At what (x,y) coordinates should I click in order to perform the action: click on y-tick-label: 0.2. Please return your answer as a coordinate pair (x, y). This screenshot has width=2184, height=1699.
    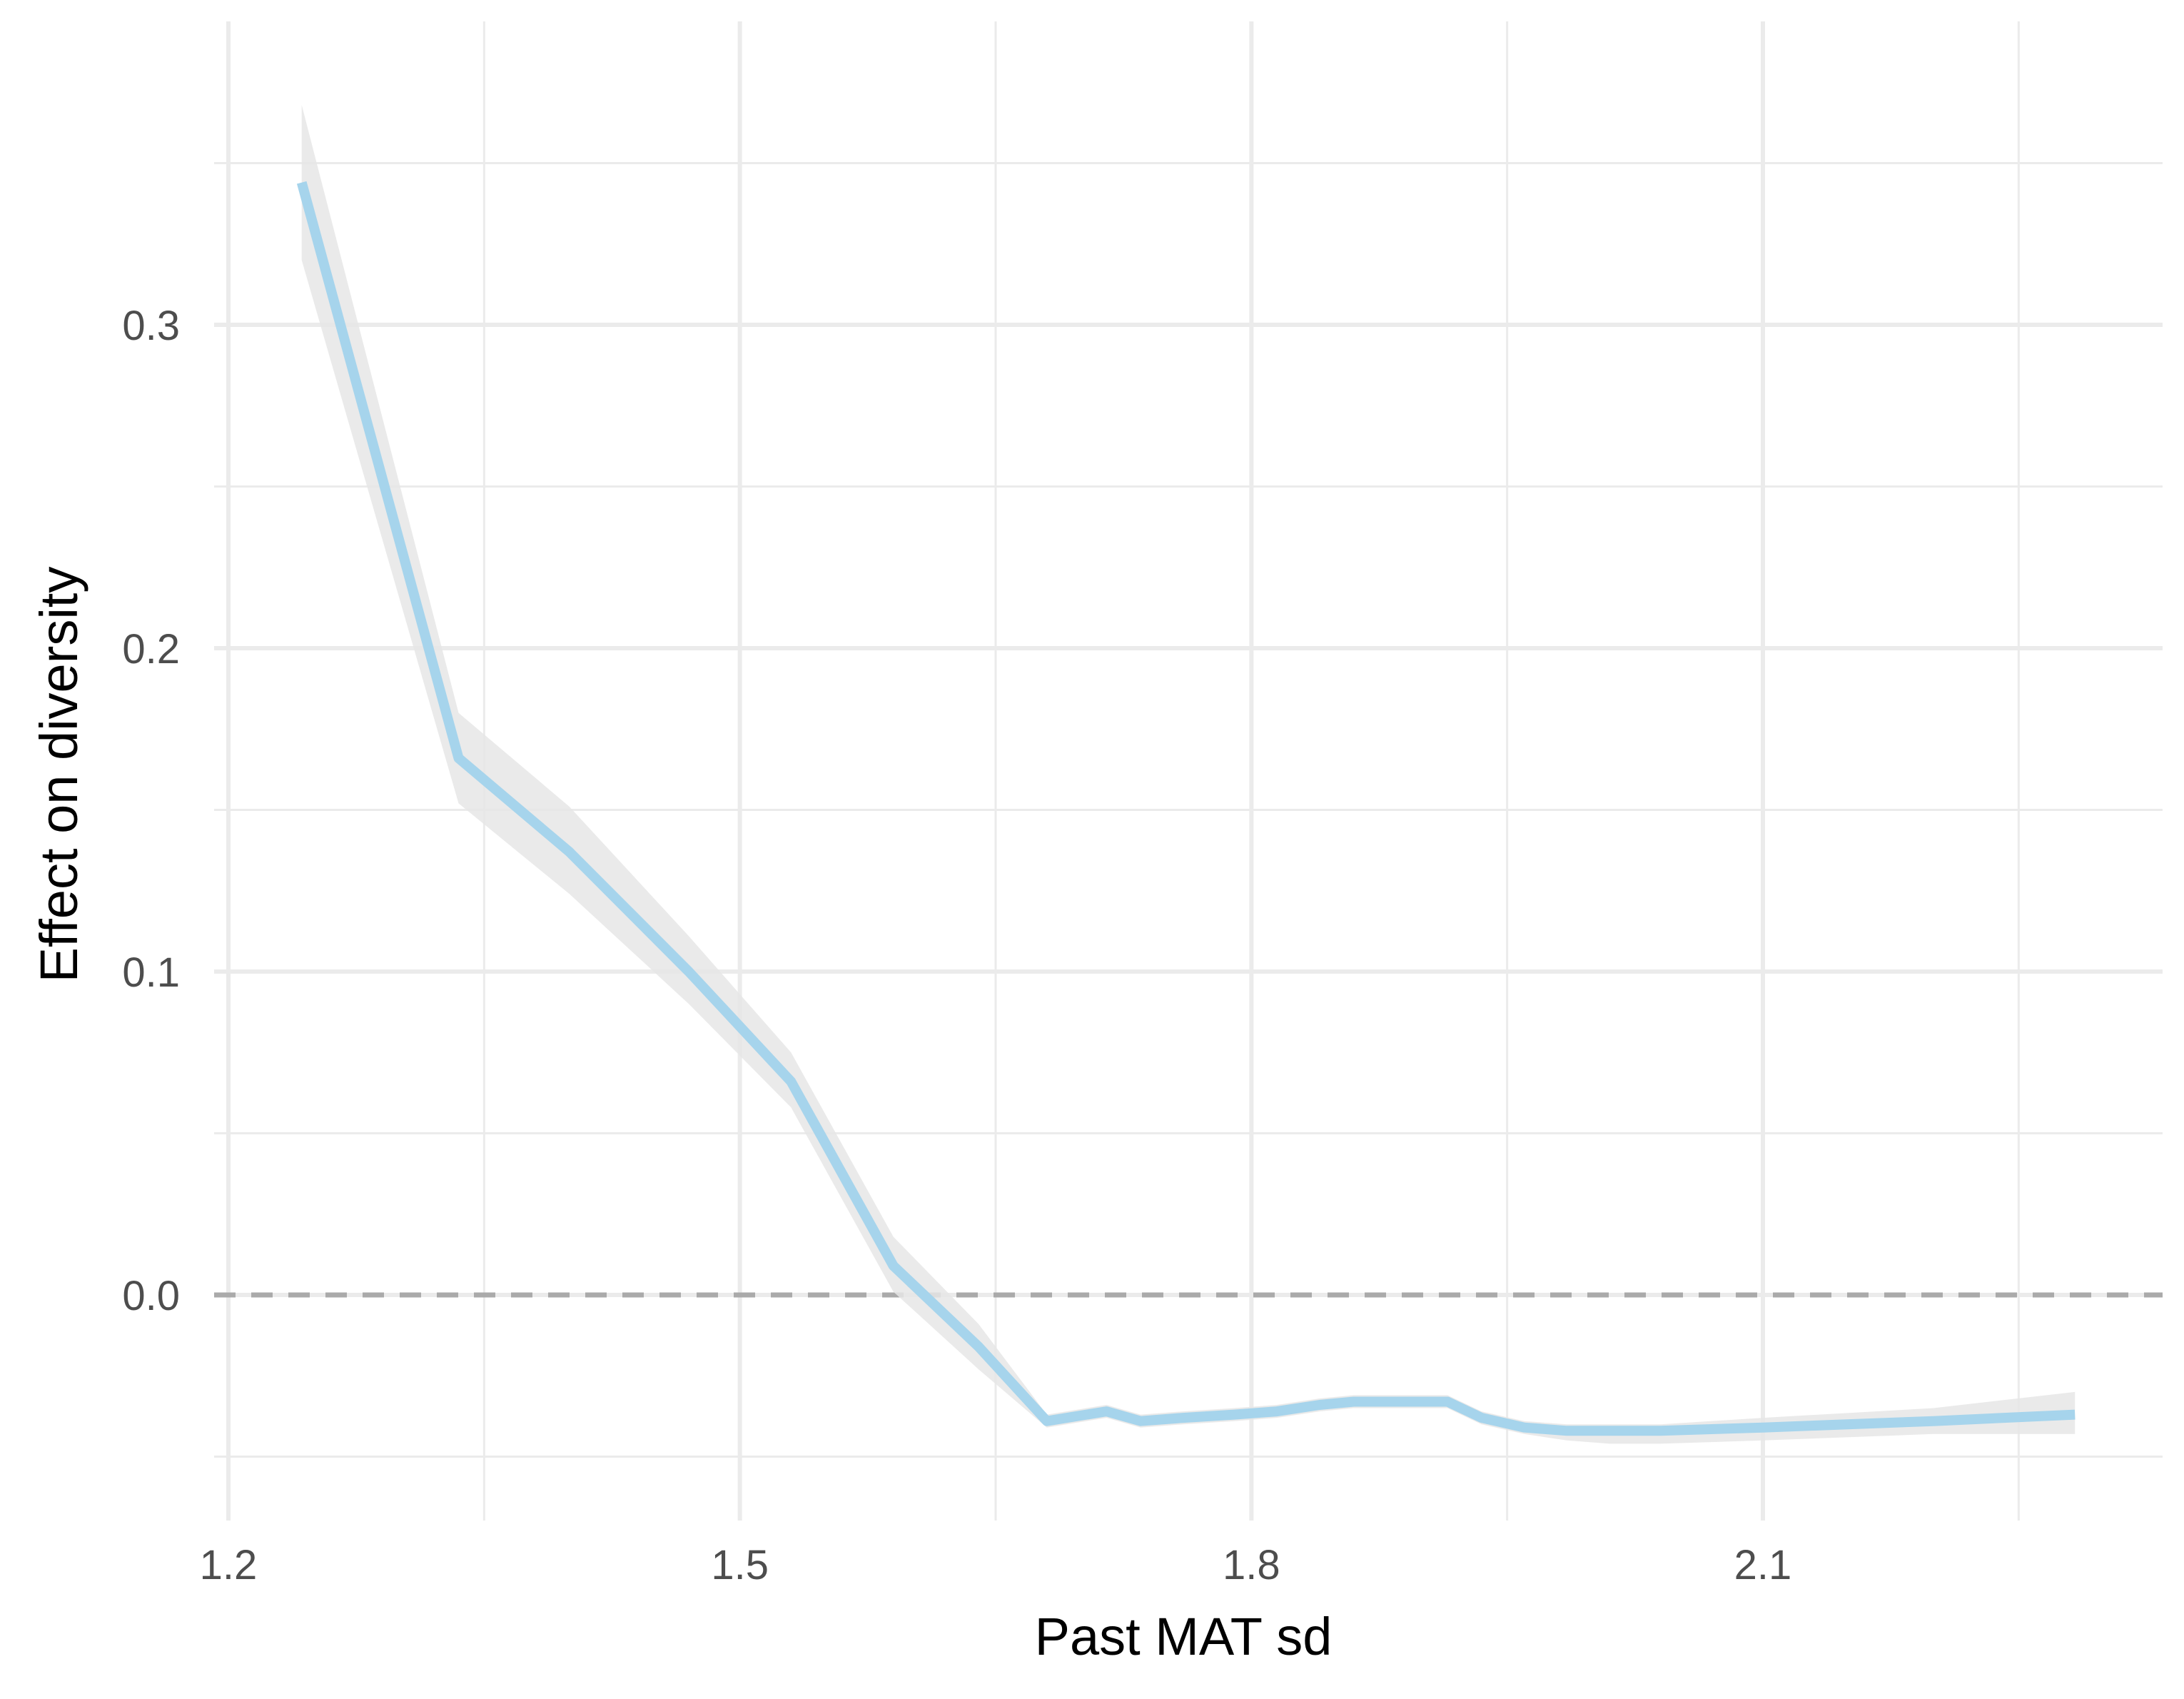
    Looking at the image, I should click on (151, 649).